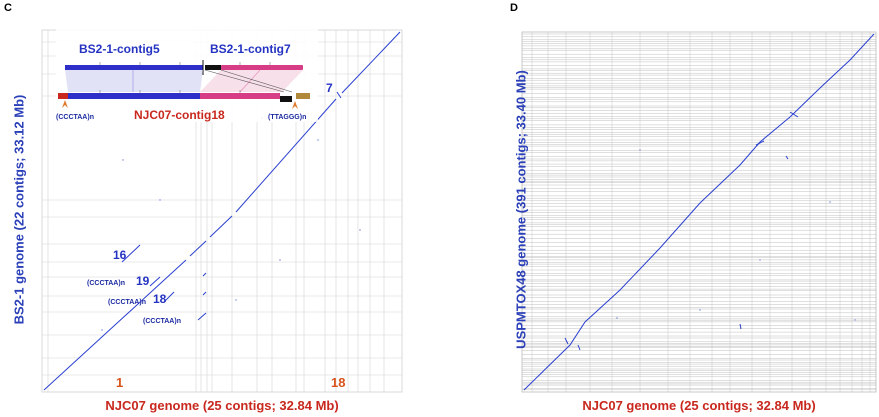 The height and width of the screenshot is (417, 879). I want to click on panel-c-label-7: 7, so click(329, 88).